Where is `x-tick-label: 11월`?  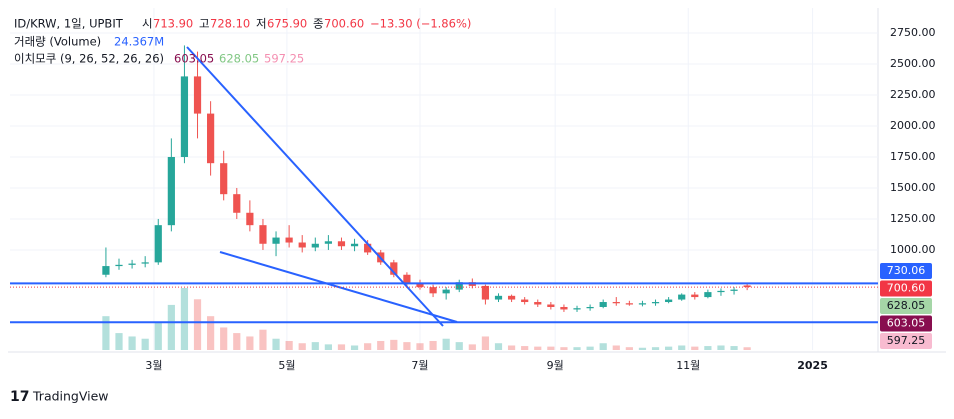
x-tick-label: 11월 is located at coordinates (688, 365).